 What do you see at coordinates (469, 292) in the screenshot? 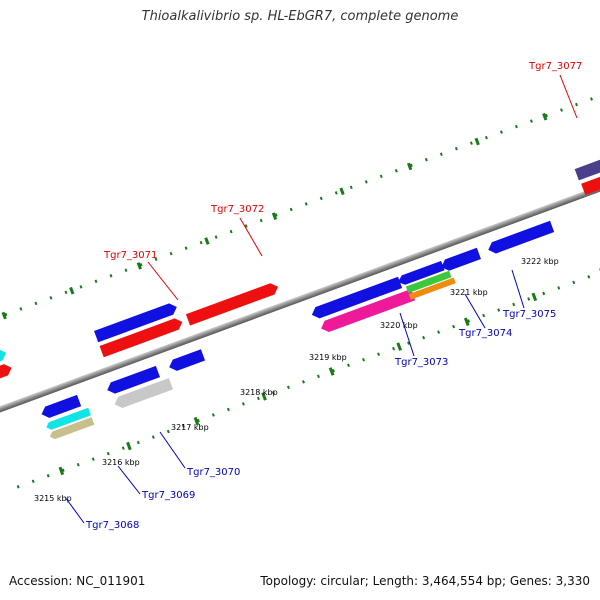
I see `tick-label: 3221 kbp` at bounding box center [469, 292].